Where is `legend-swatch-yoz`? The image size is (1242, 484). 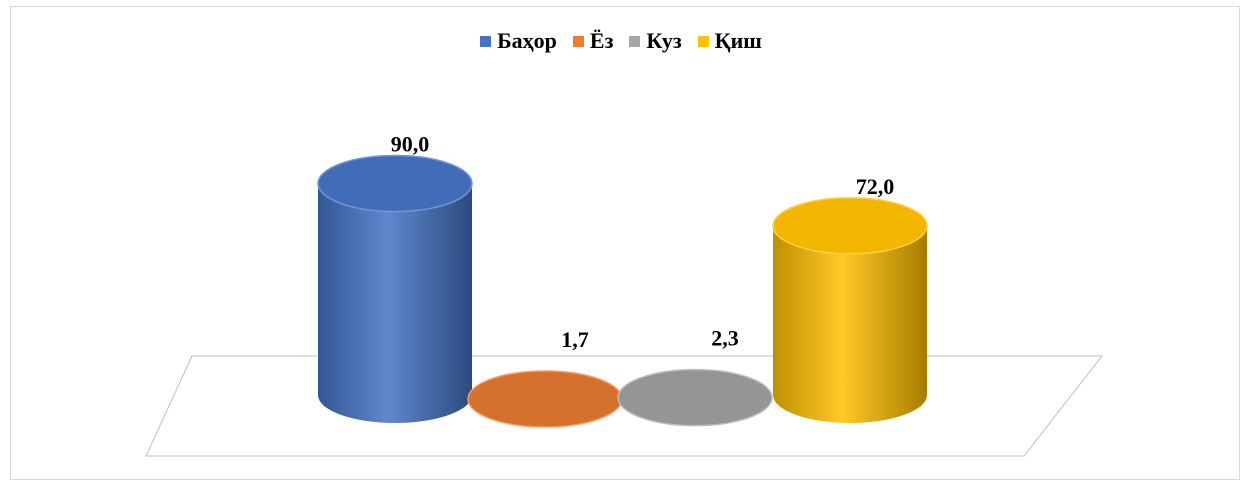
legend-swatch-yoz is located at coordinates (578, 41).